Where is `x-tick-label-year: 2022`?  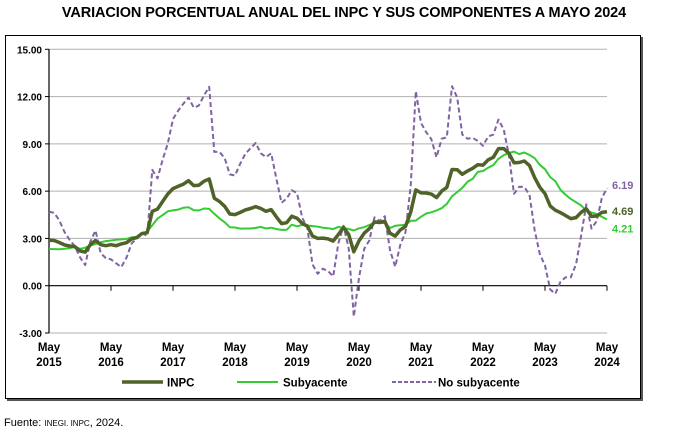
x-tick-label-year: 2022 is located at coordinates (483, 363).